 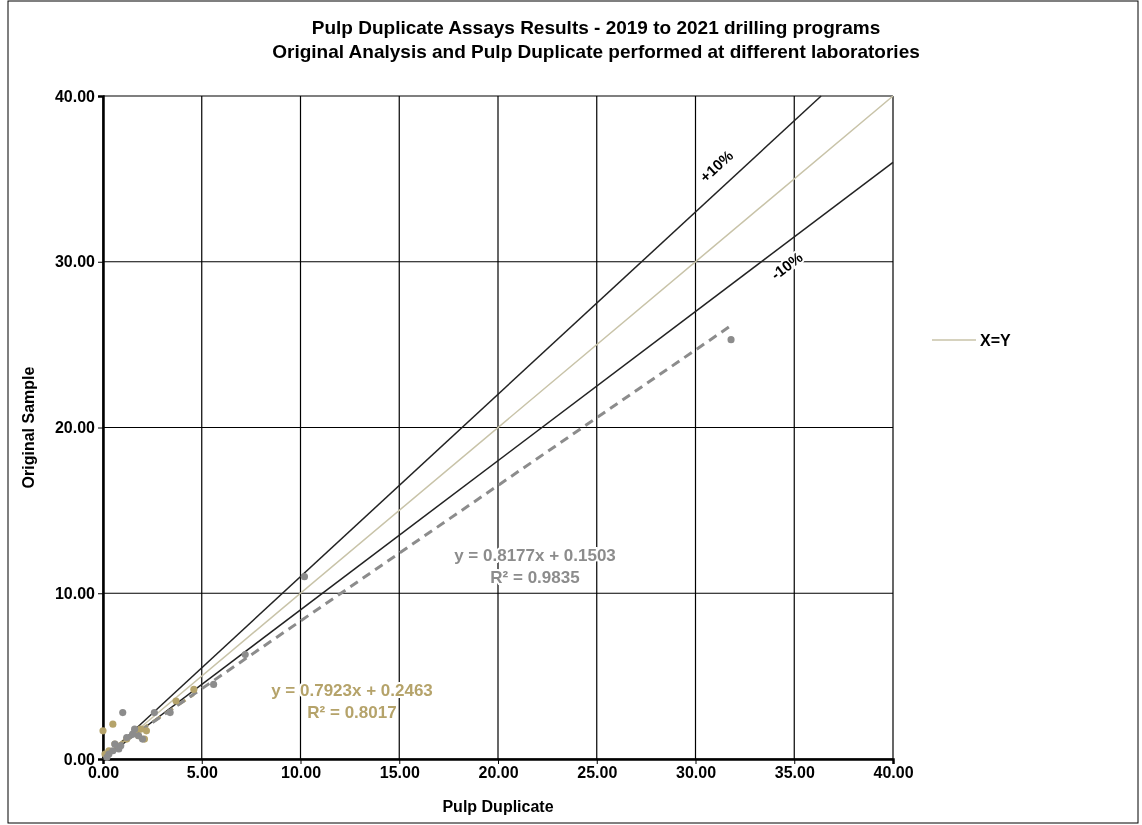 What do you see at coordinates (696, 773) in the screenshot?
I see `x-tick-label: 30.00` at bounding box center [696, 773].